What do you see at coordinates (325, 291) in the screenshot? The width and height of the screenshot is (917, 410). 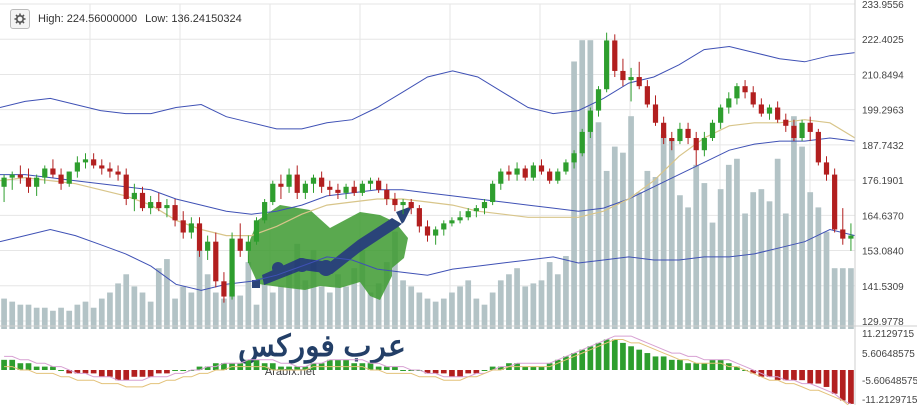 I see `watermark: عرب فوركس Arabfx.net` at bounding box center [325, 291].